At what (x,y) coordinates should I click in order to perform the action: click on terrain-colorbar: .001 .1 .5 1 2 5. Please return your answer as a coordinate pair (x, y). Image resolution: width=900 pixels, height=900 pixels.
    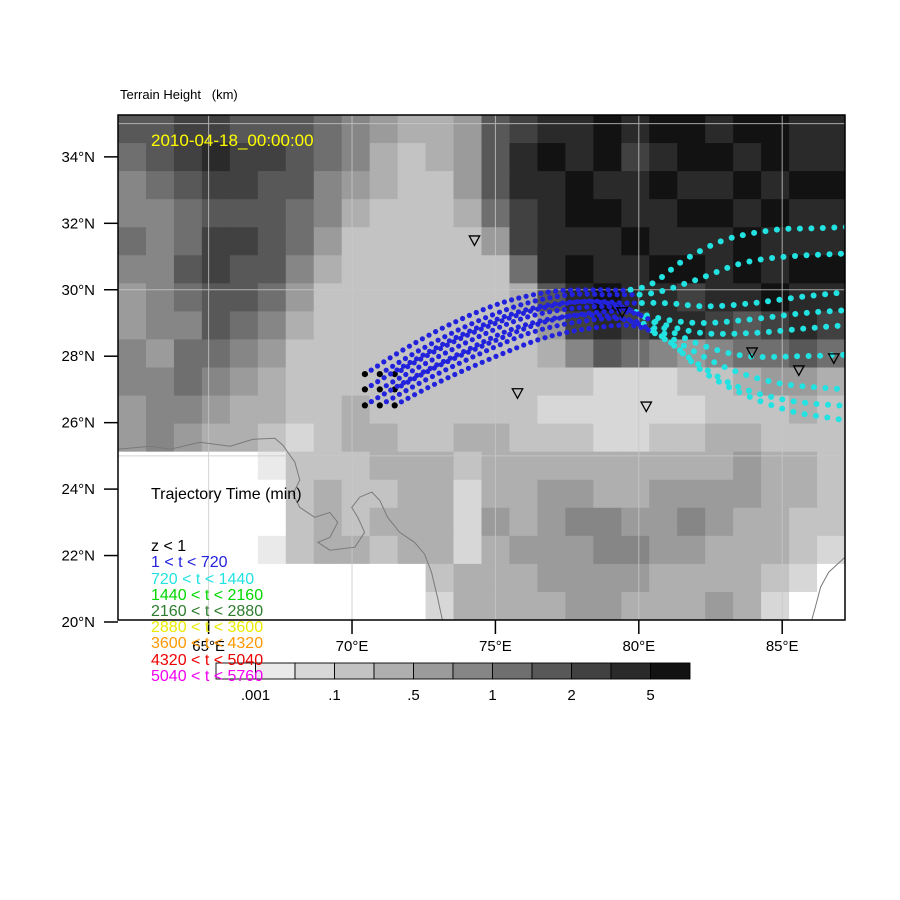
    Looking at the image, I should click on (453, 683).